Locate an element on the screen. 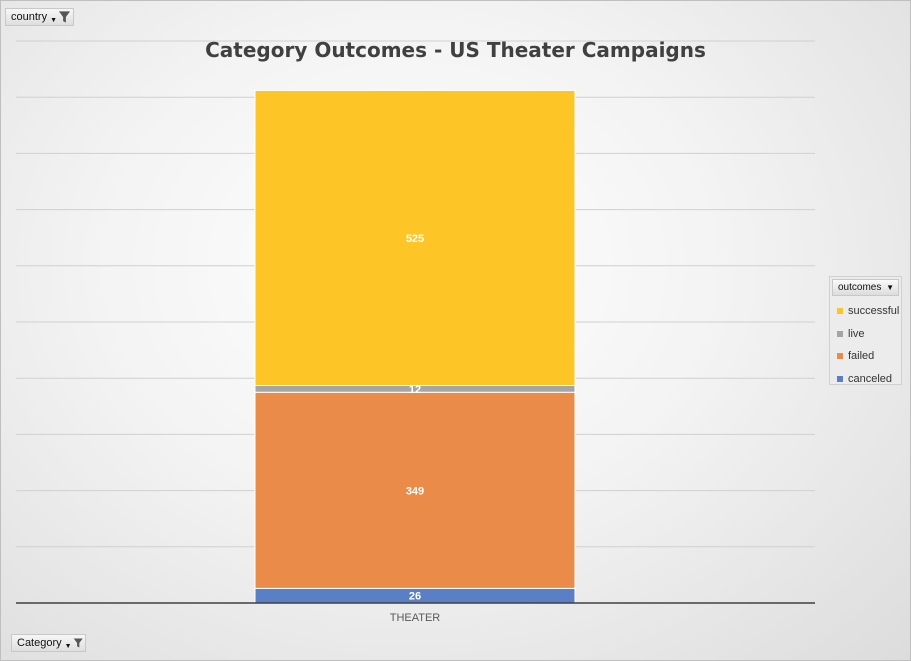 This screenshot has width=911, height=661. legend-item-failed: failed is located at coordinates (865, 356).